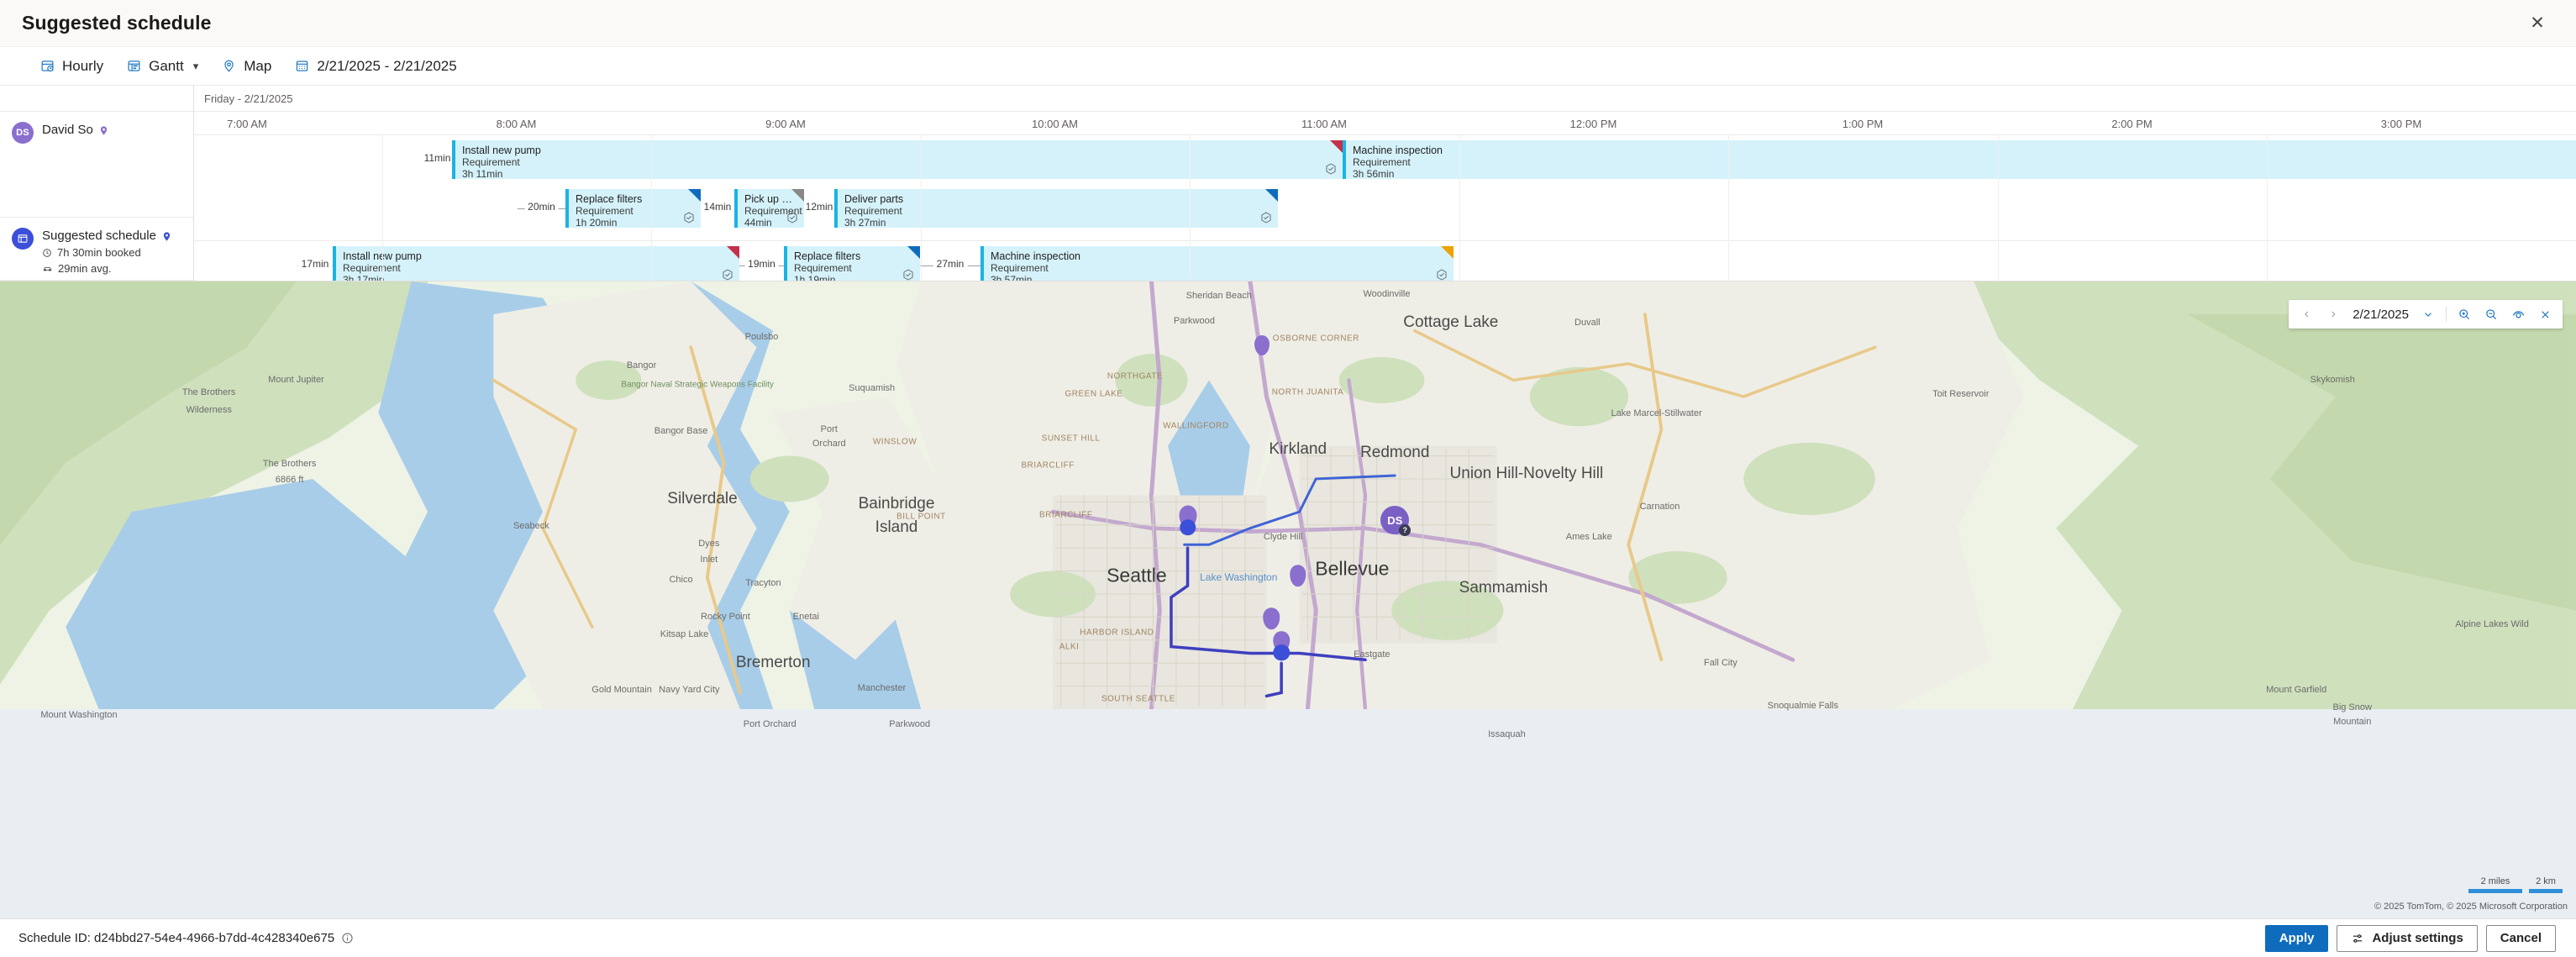 This screenshot has height=957, width=2576. I want to click on chevron-down-icon, so click(2428, 314).